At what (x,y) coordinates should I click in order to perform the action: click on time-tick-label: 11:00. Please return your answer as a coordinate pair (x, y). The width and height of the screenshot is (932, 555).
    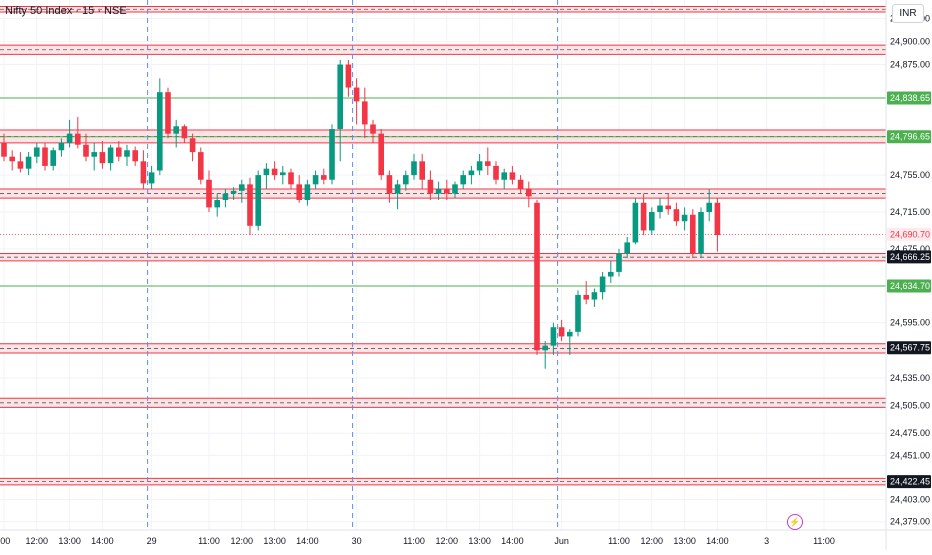
    Looking at the image, I should click on (414, 541).